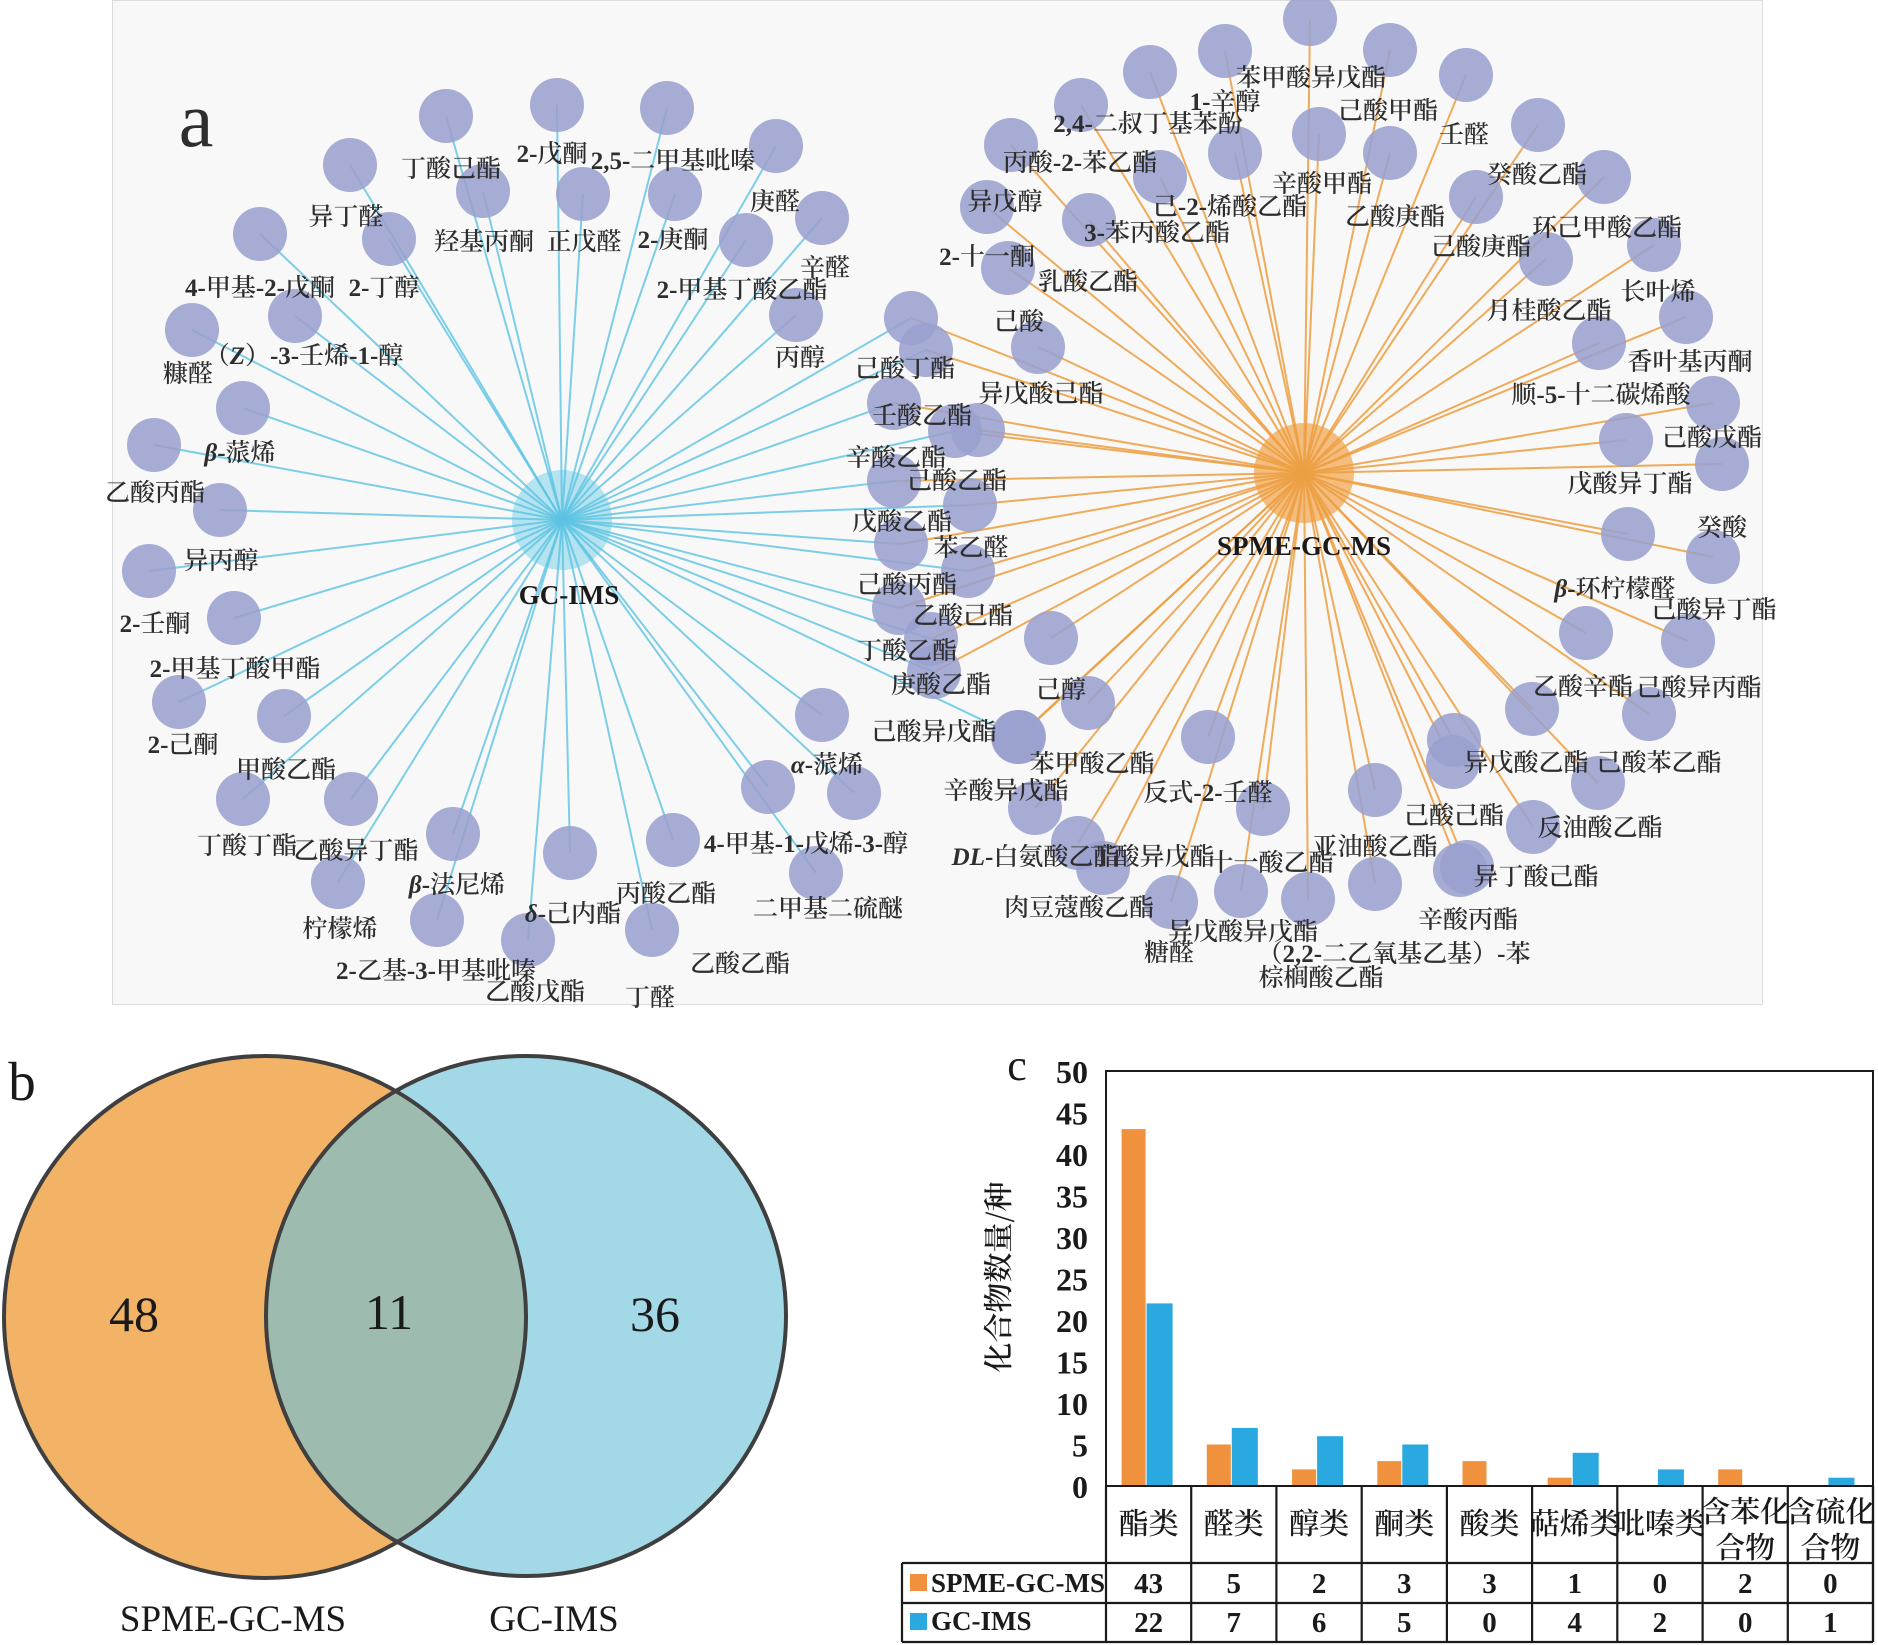  Describe the element at coordinates (825, 268) in the screenshot. I see `svg-text: 辛醛` at that location.